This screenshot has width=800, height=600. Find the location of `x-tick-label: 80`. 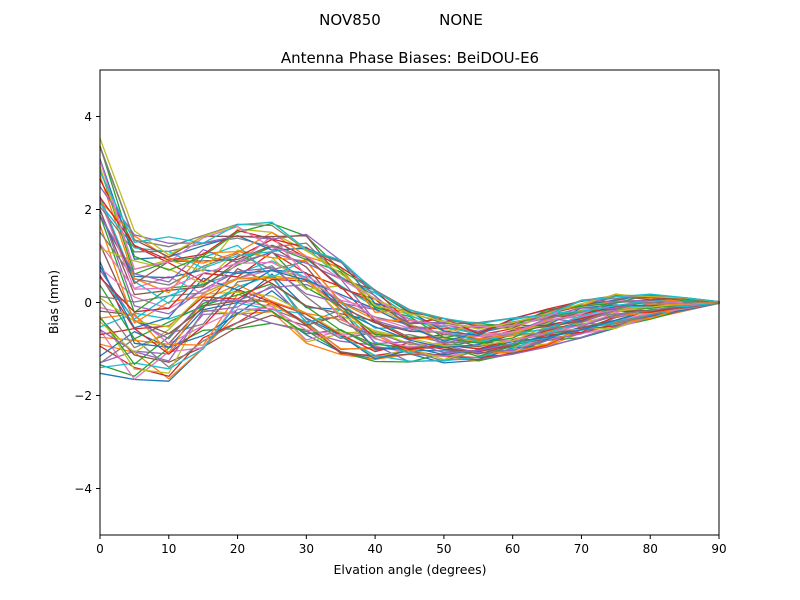

x-tick-label: 80 is located at coordinates (650, 549).